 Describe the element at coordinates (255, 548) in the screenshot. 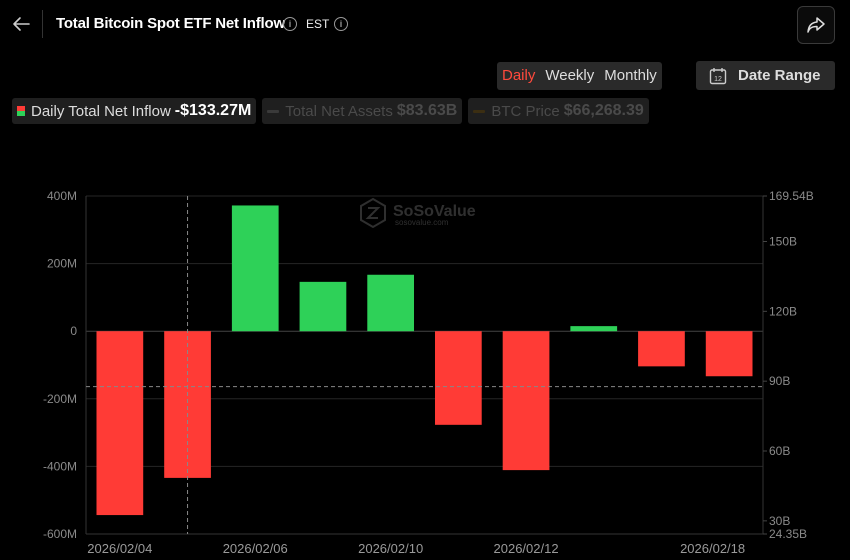

I see `x-tick-label: 2026/02/06` at that location.